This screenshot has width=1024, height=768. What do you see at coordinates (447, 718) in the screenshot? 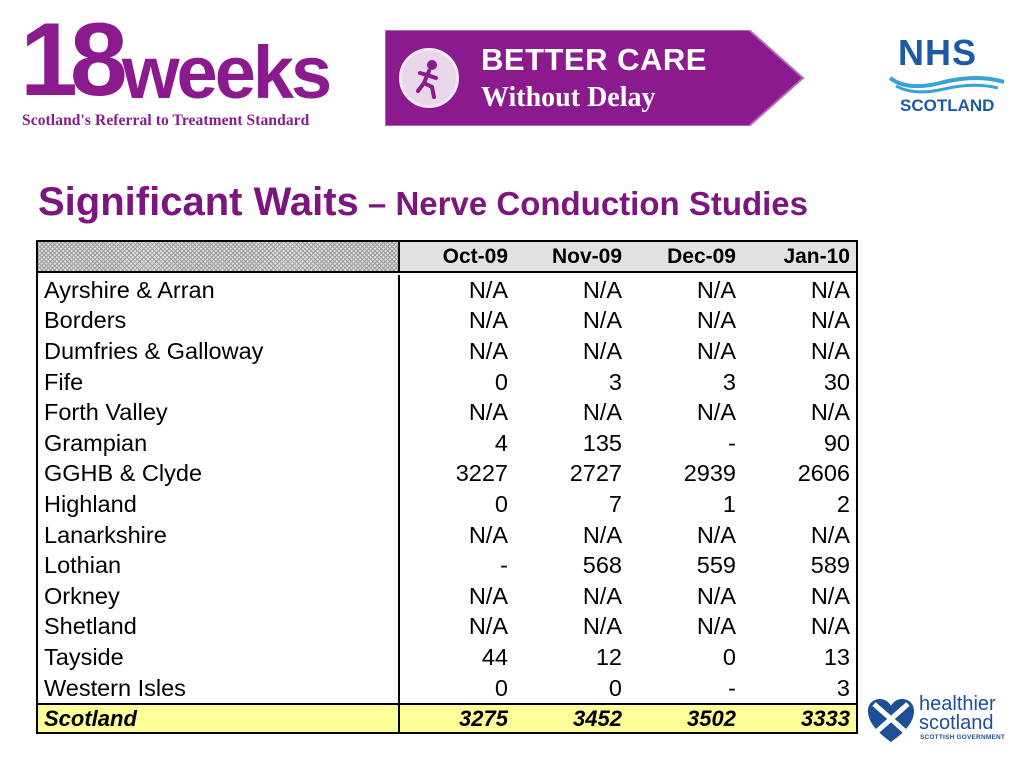
I see `table-total-row: Scotland 3275 3452 3502 3333` at bounding box center [447, 718].